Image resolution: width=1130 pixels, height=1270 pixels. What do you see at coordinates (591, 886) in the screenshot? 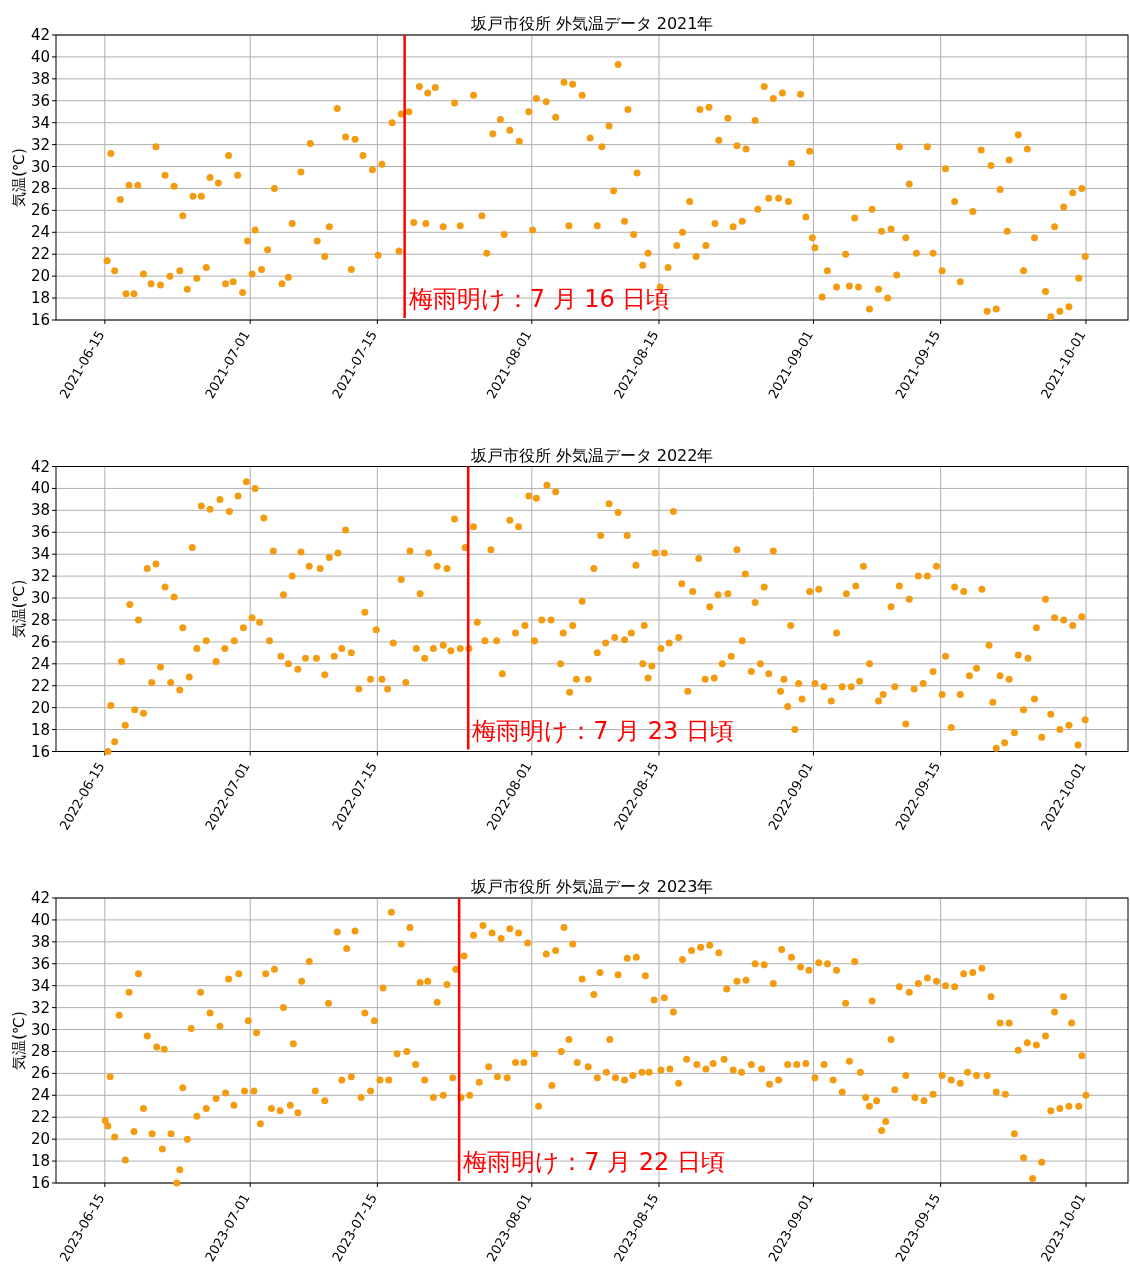
I see `chart-title: 坂戸市役所 外気温データ 2023年` at bounding box center [591, 886].